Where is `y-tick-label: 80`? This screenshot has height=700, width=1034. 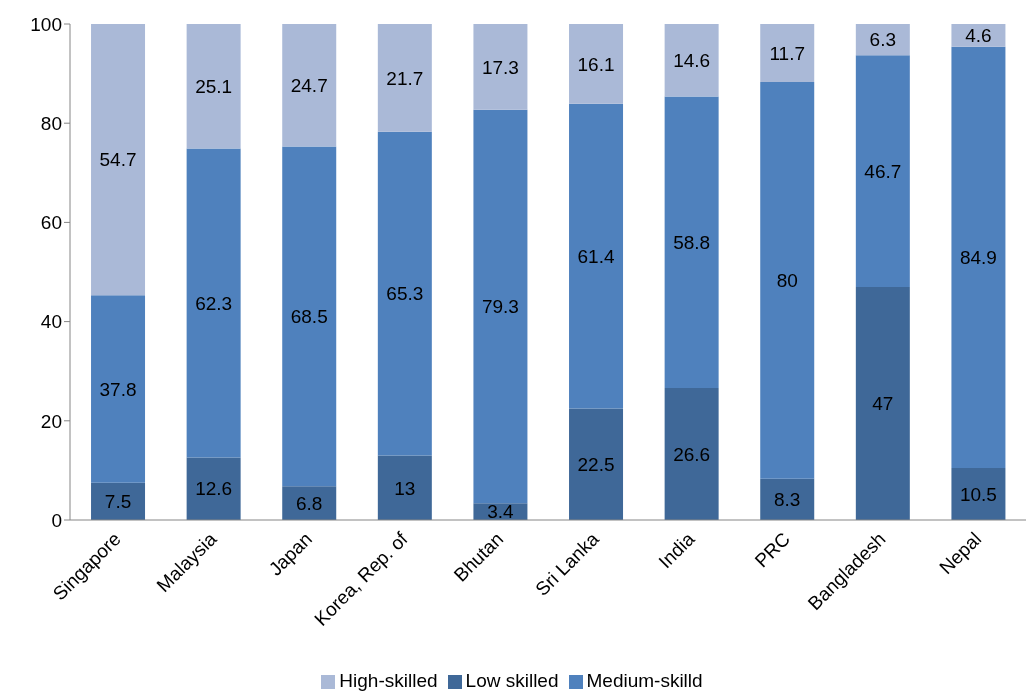 y-tick-label: 80 is located at coordinates (51, 123).